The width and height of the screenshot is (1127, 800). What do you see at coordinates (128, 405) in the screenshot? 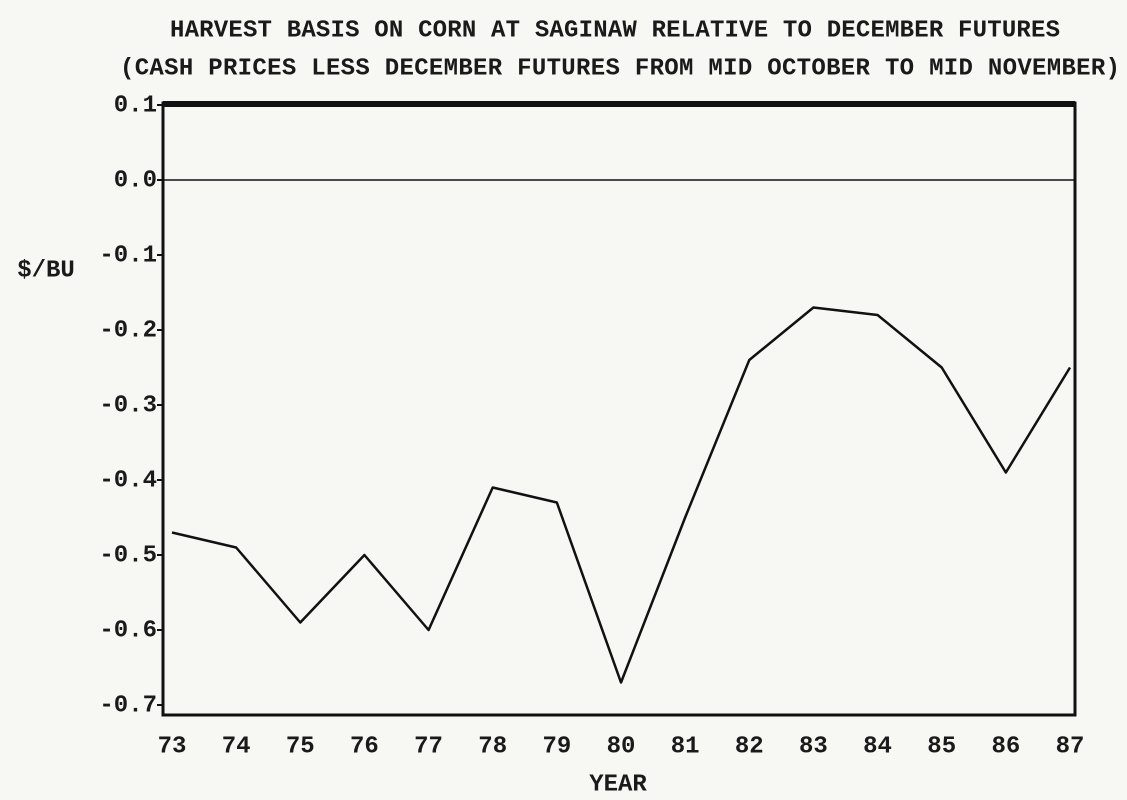
I see `y-tick-label: -0.3` at bounding box center [128, 405].